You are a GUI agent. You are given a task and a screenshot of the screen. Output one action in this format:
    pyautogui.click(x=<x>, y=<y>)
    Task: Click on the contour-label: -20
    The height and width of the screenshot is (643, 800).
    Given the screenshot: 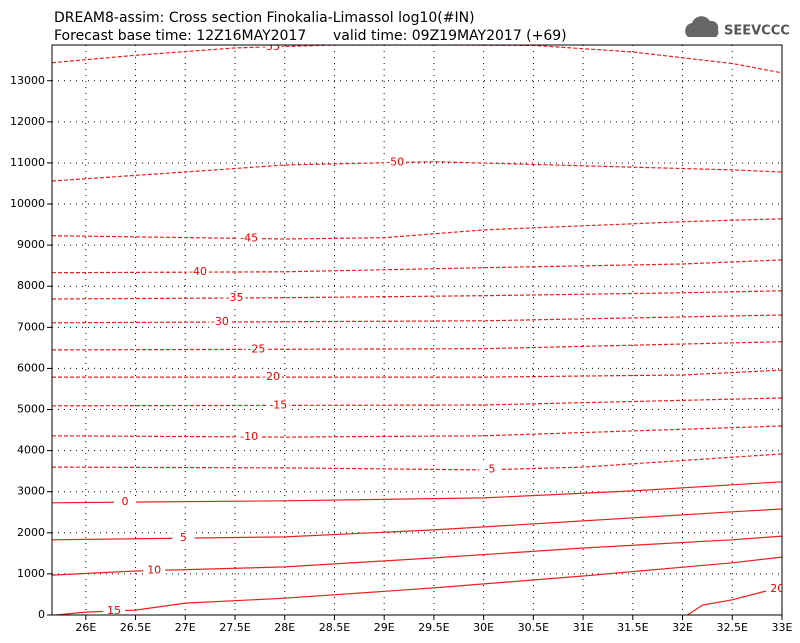 What is the action you would take?
    pyautogui.click(x=271, y=376)
    